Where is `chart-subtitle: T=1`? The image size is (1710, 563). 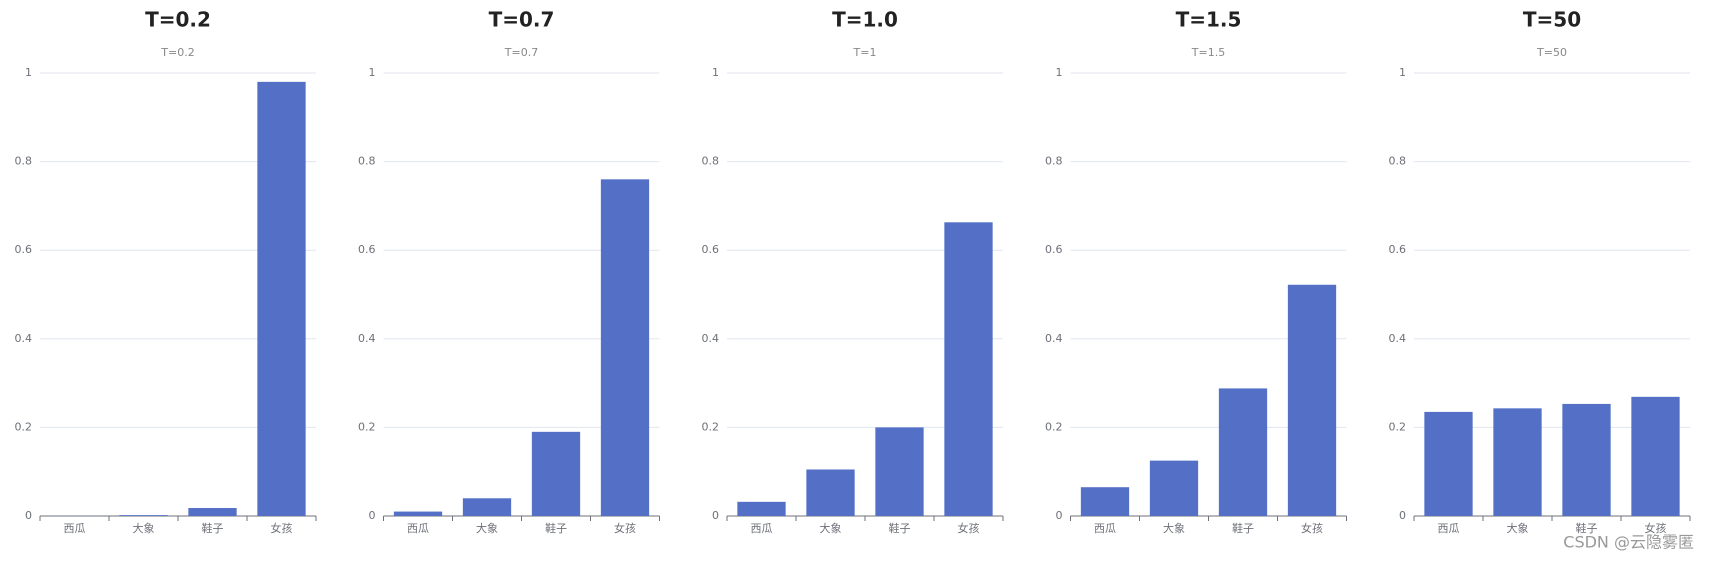
chart-subtitle: T=1 is located at coordinates (865, 52).